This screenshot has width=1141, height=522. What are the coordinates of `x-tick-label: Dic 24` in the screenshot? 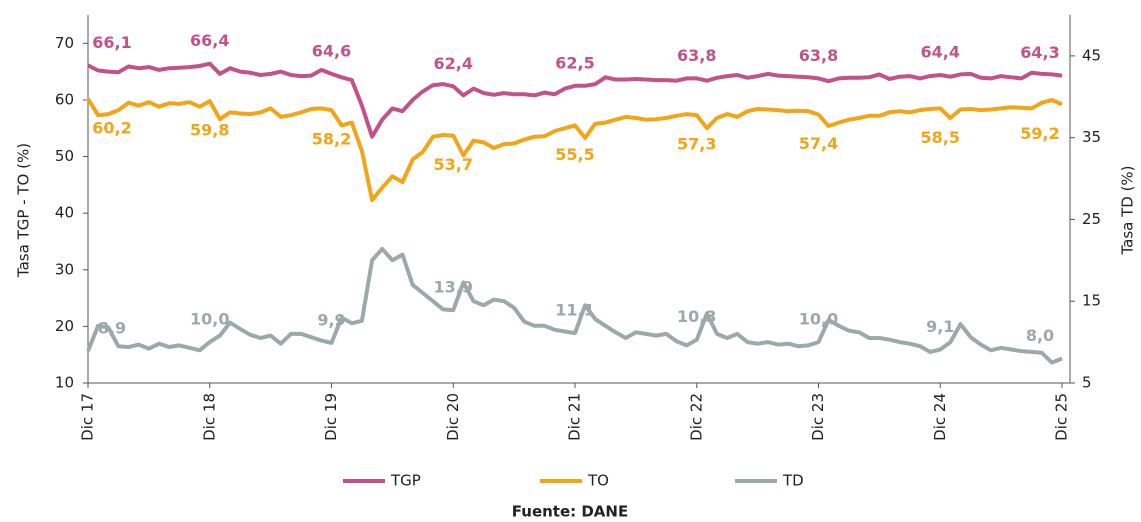 It's located at (940, 417).